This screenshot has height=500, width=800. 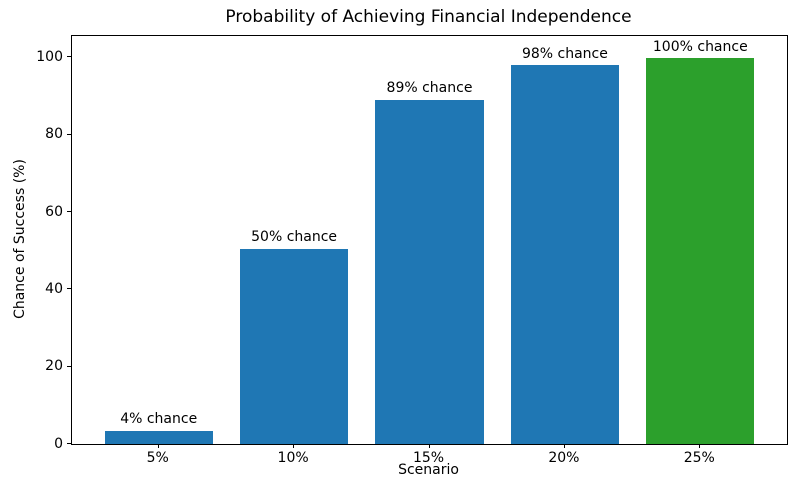 I want to click on x-tick-label-20%: 20%, so click(x=564, y=458).